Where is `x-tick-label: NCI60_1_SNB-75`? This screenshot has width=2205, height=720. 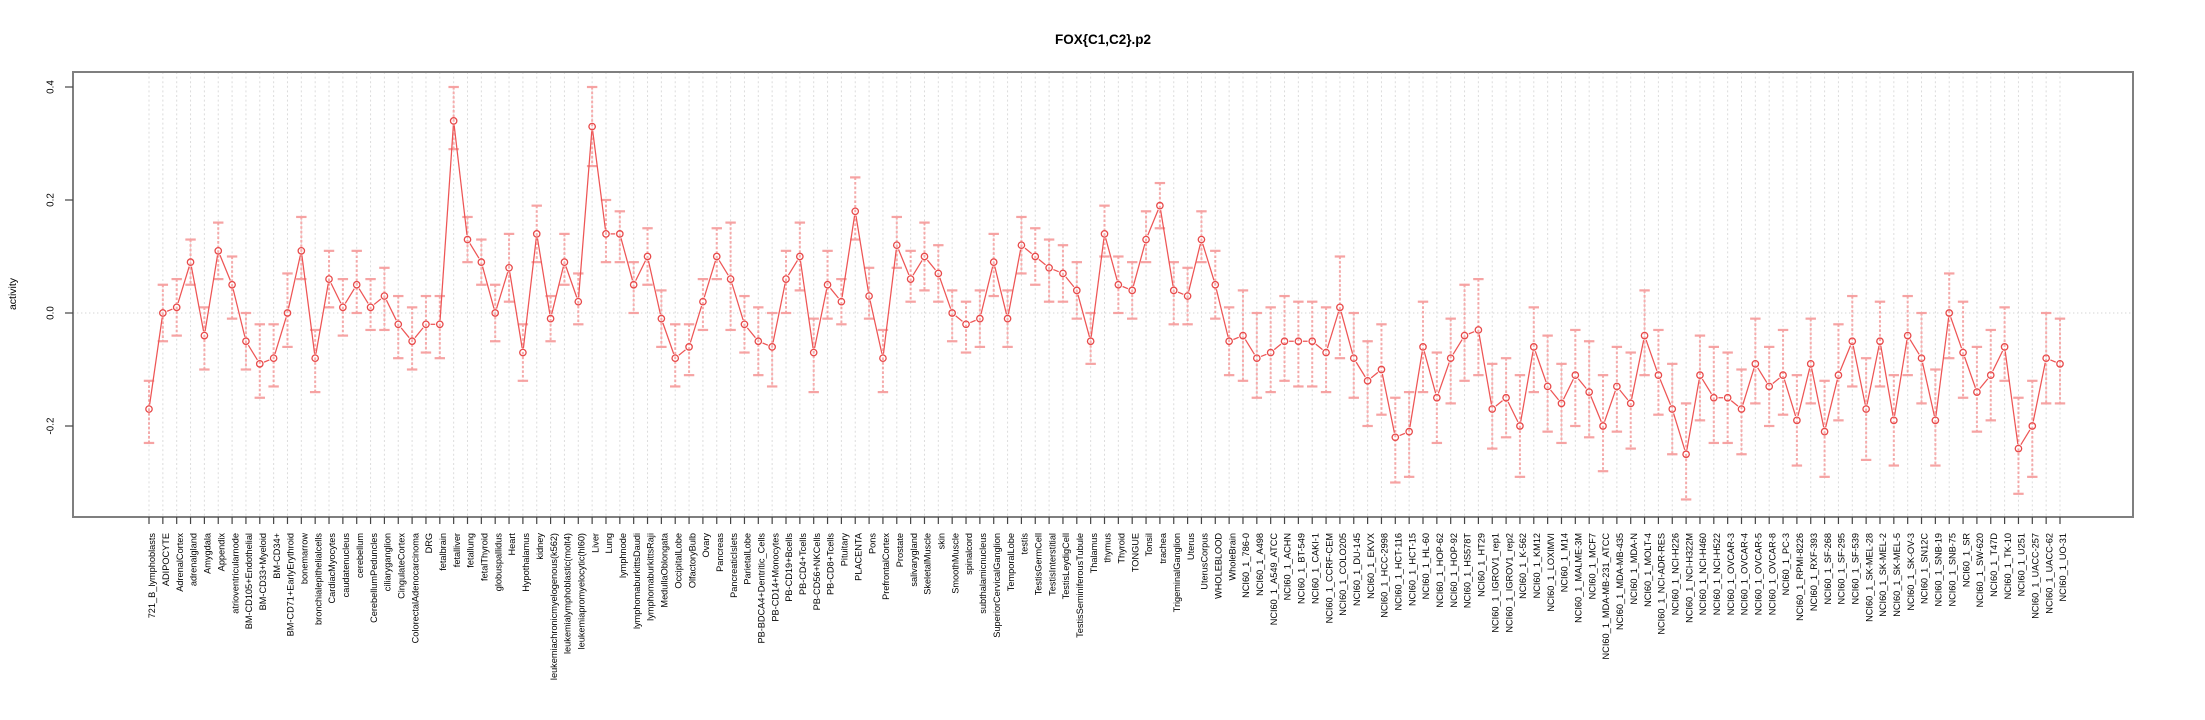
x-tick-label: NCI60_1_SNB-75 is located at coordinates (1952, 570).